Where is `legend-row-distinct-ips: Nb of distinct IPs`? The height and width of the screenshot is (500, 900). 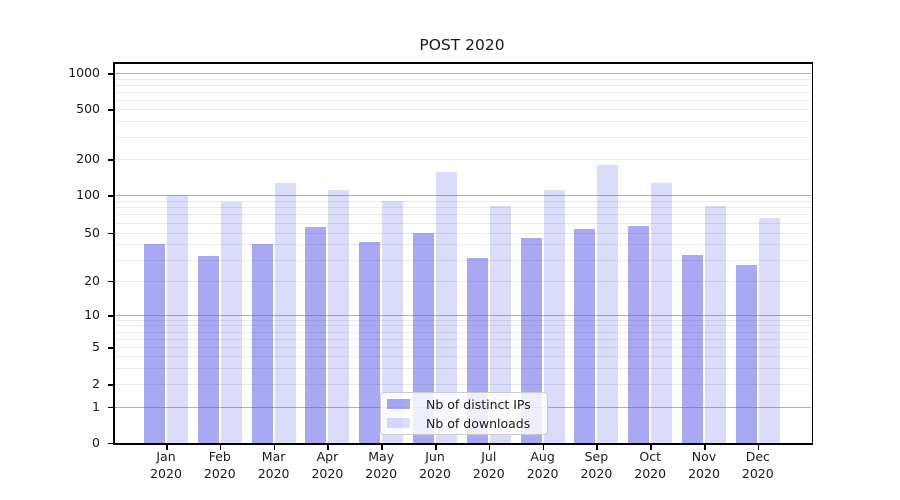 legend-row-distinct-ips: Nb of distinct IPs is located at coordinates (464, 404).